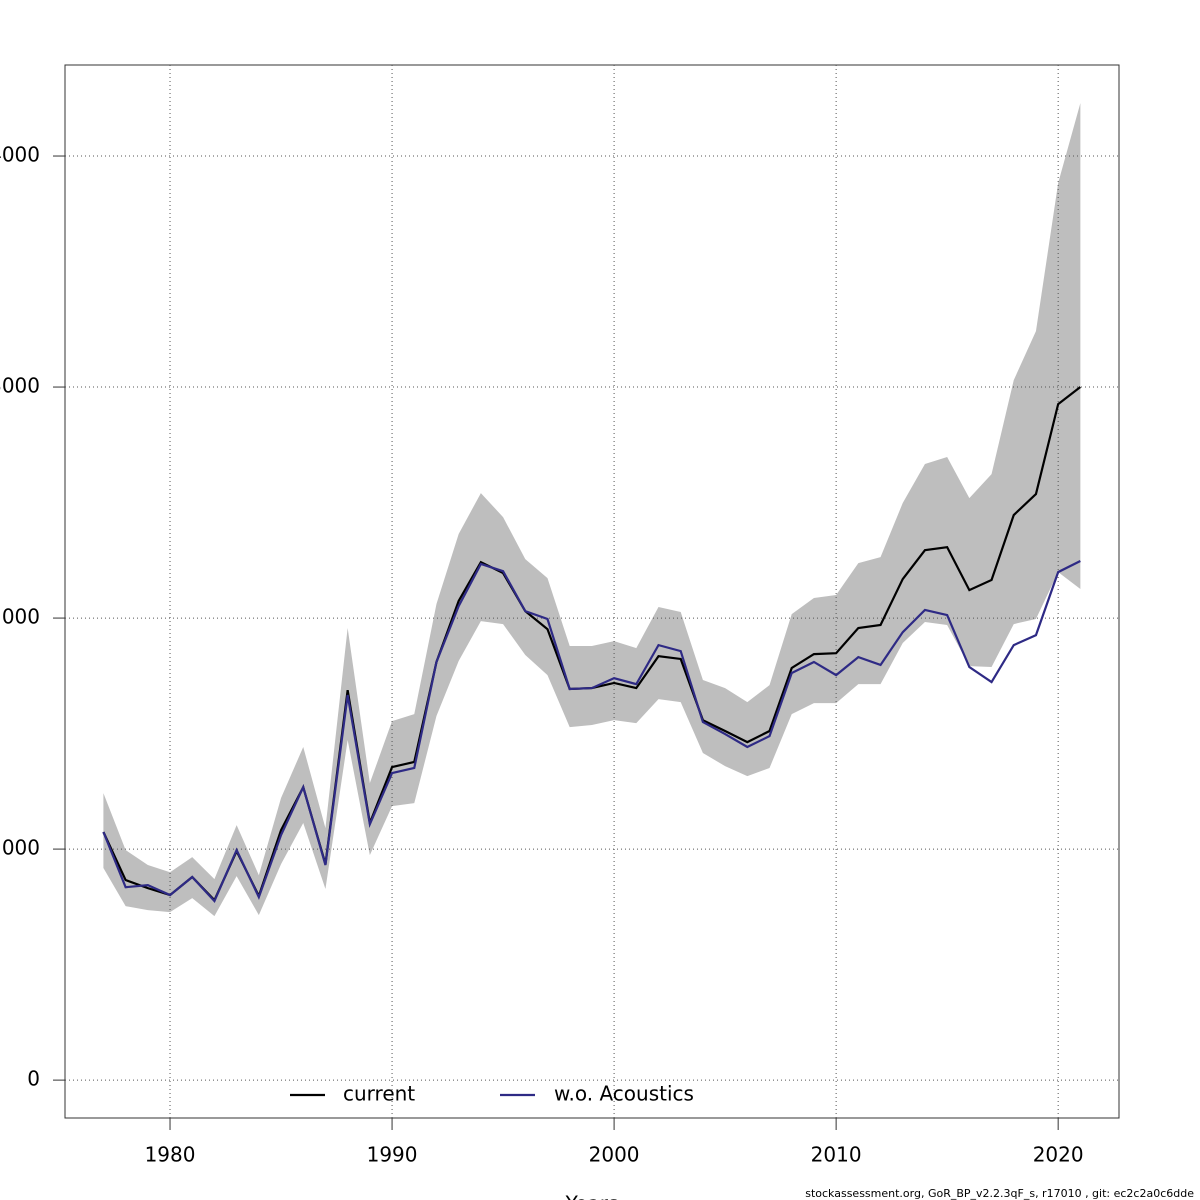 The width and height of the screenshot is (1200, 1200). Describe the element at coordinates (20, 386) in the screenshot. I see `y-tick-label: 3000` at that location.